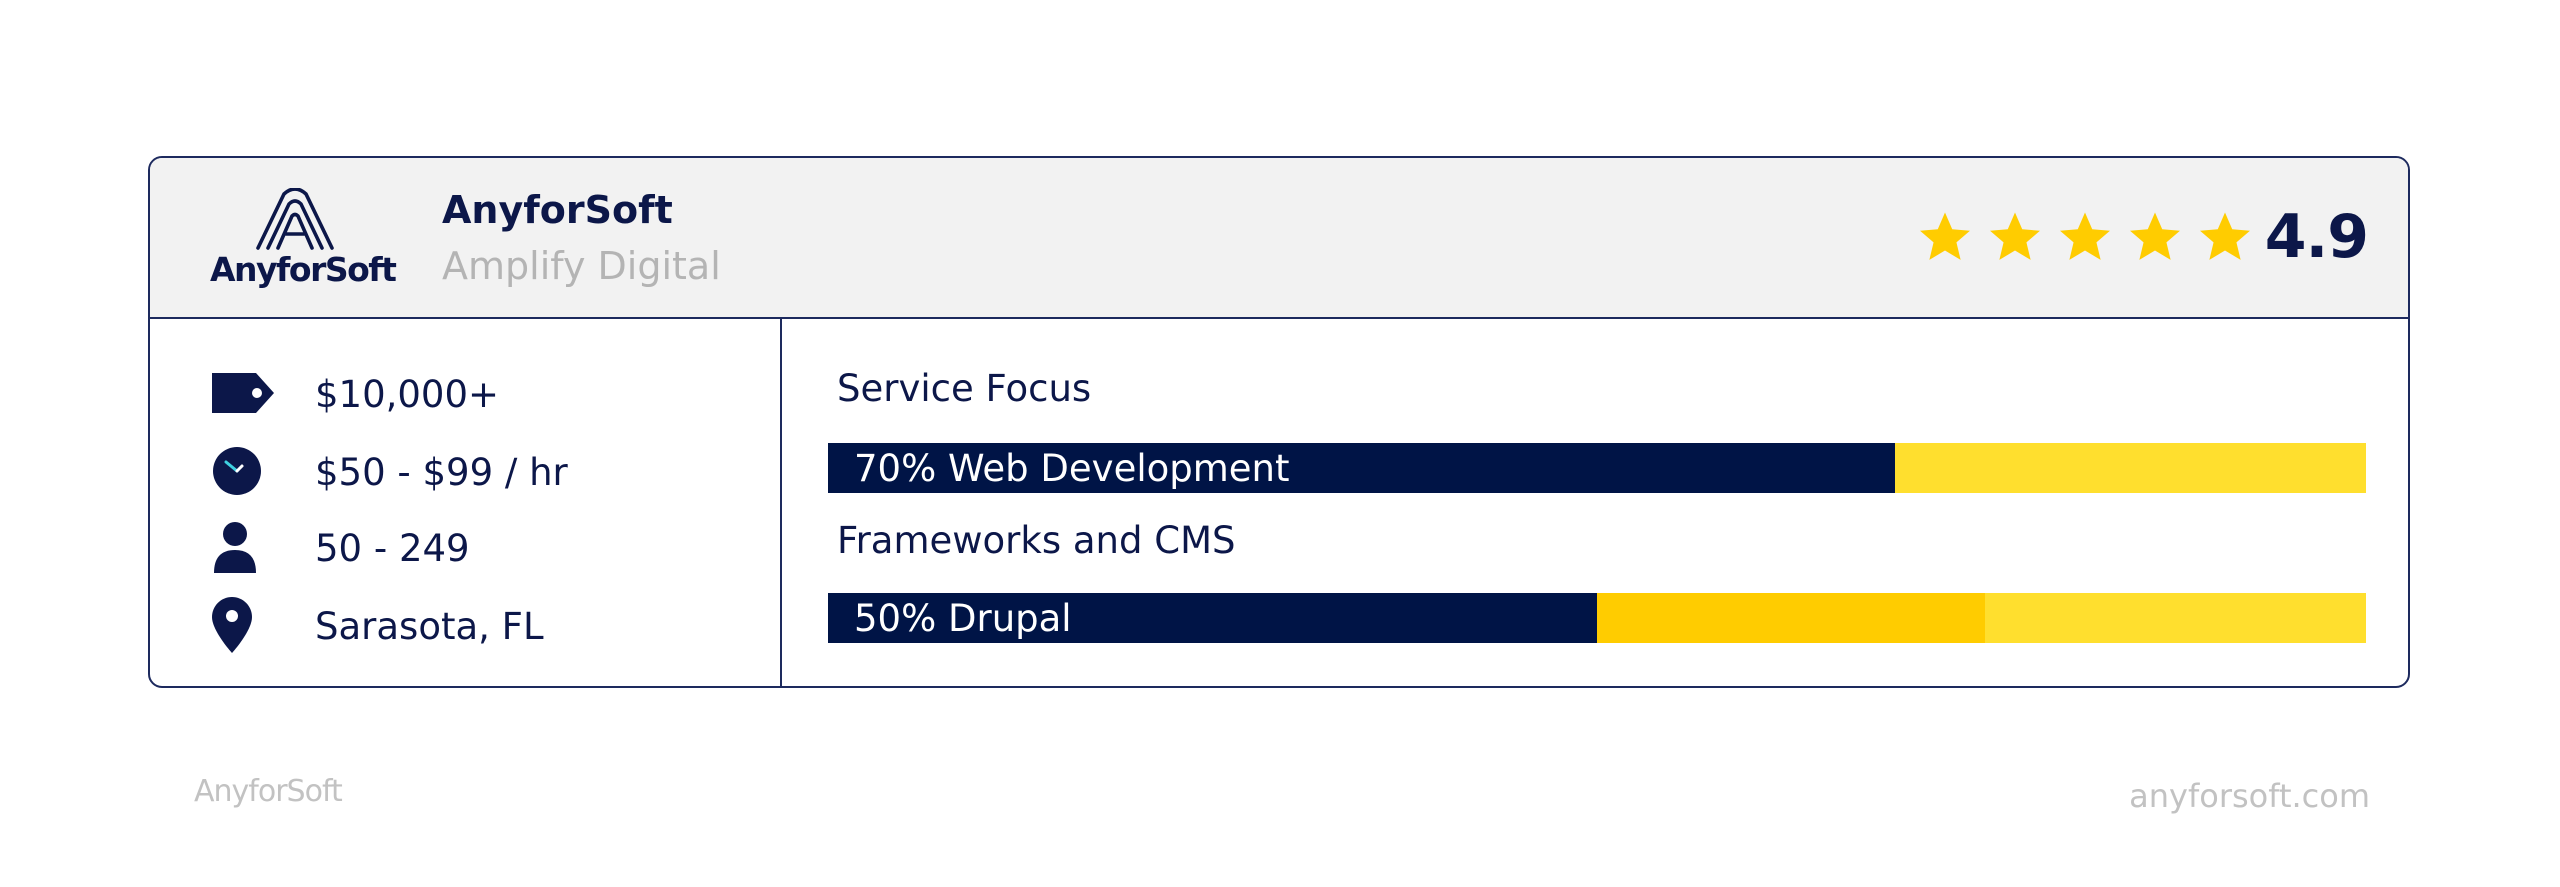 Image resolution: width=2560 pixels, height=887 pixels. I want to click on footer-brand: AnyforSoft, so click(268, 791).